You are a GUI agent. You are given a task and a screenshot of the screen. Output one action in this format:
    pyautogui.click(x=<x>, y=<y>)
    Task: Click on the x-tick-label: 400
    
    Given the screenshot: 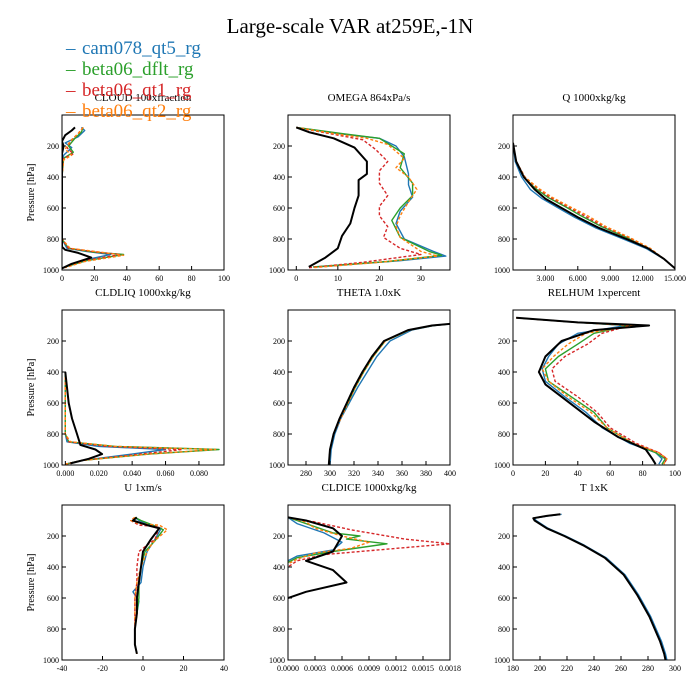 What is the action you would take?
    pyautogui.click(x=450, y=473)
    